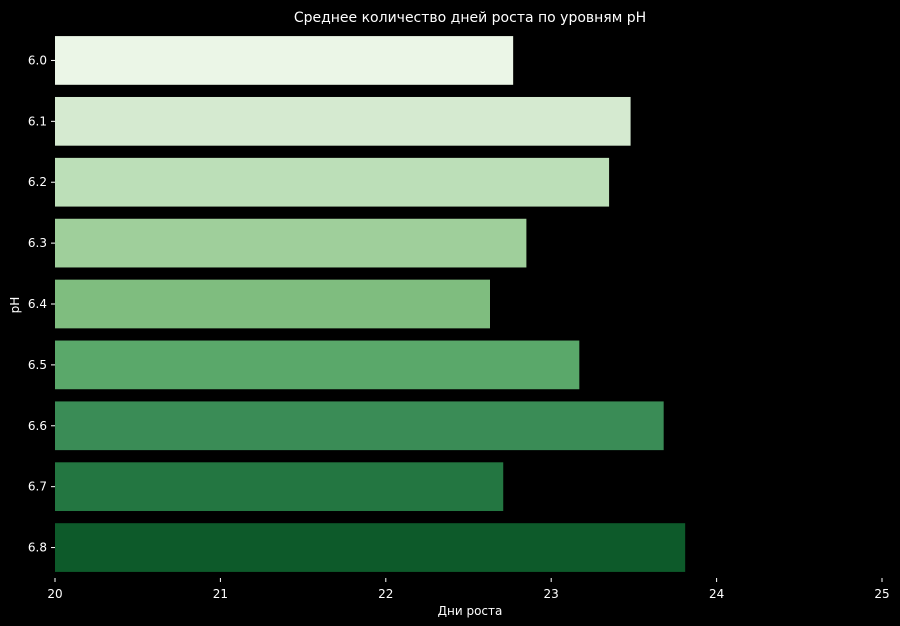 This screenshot has width=900, height=626. Describe the element at coordinates (220, 594) in the screenshot. I see `x-tick-label: 21` at that location.